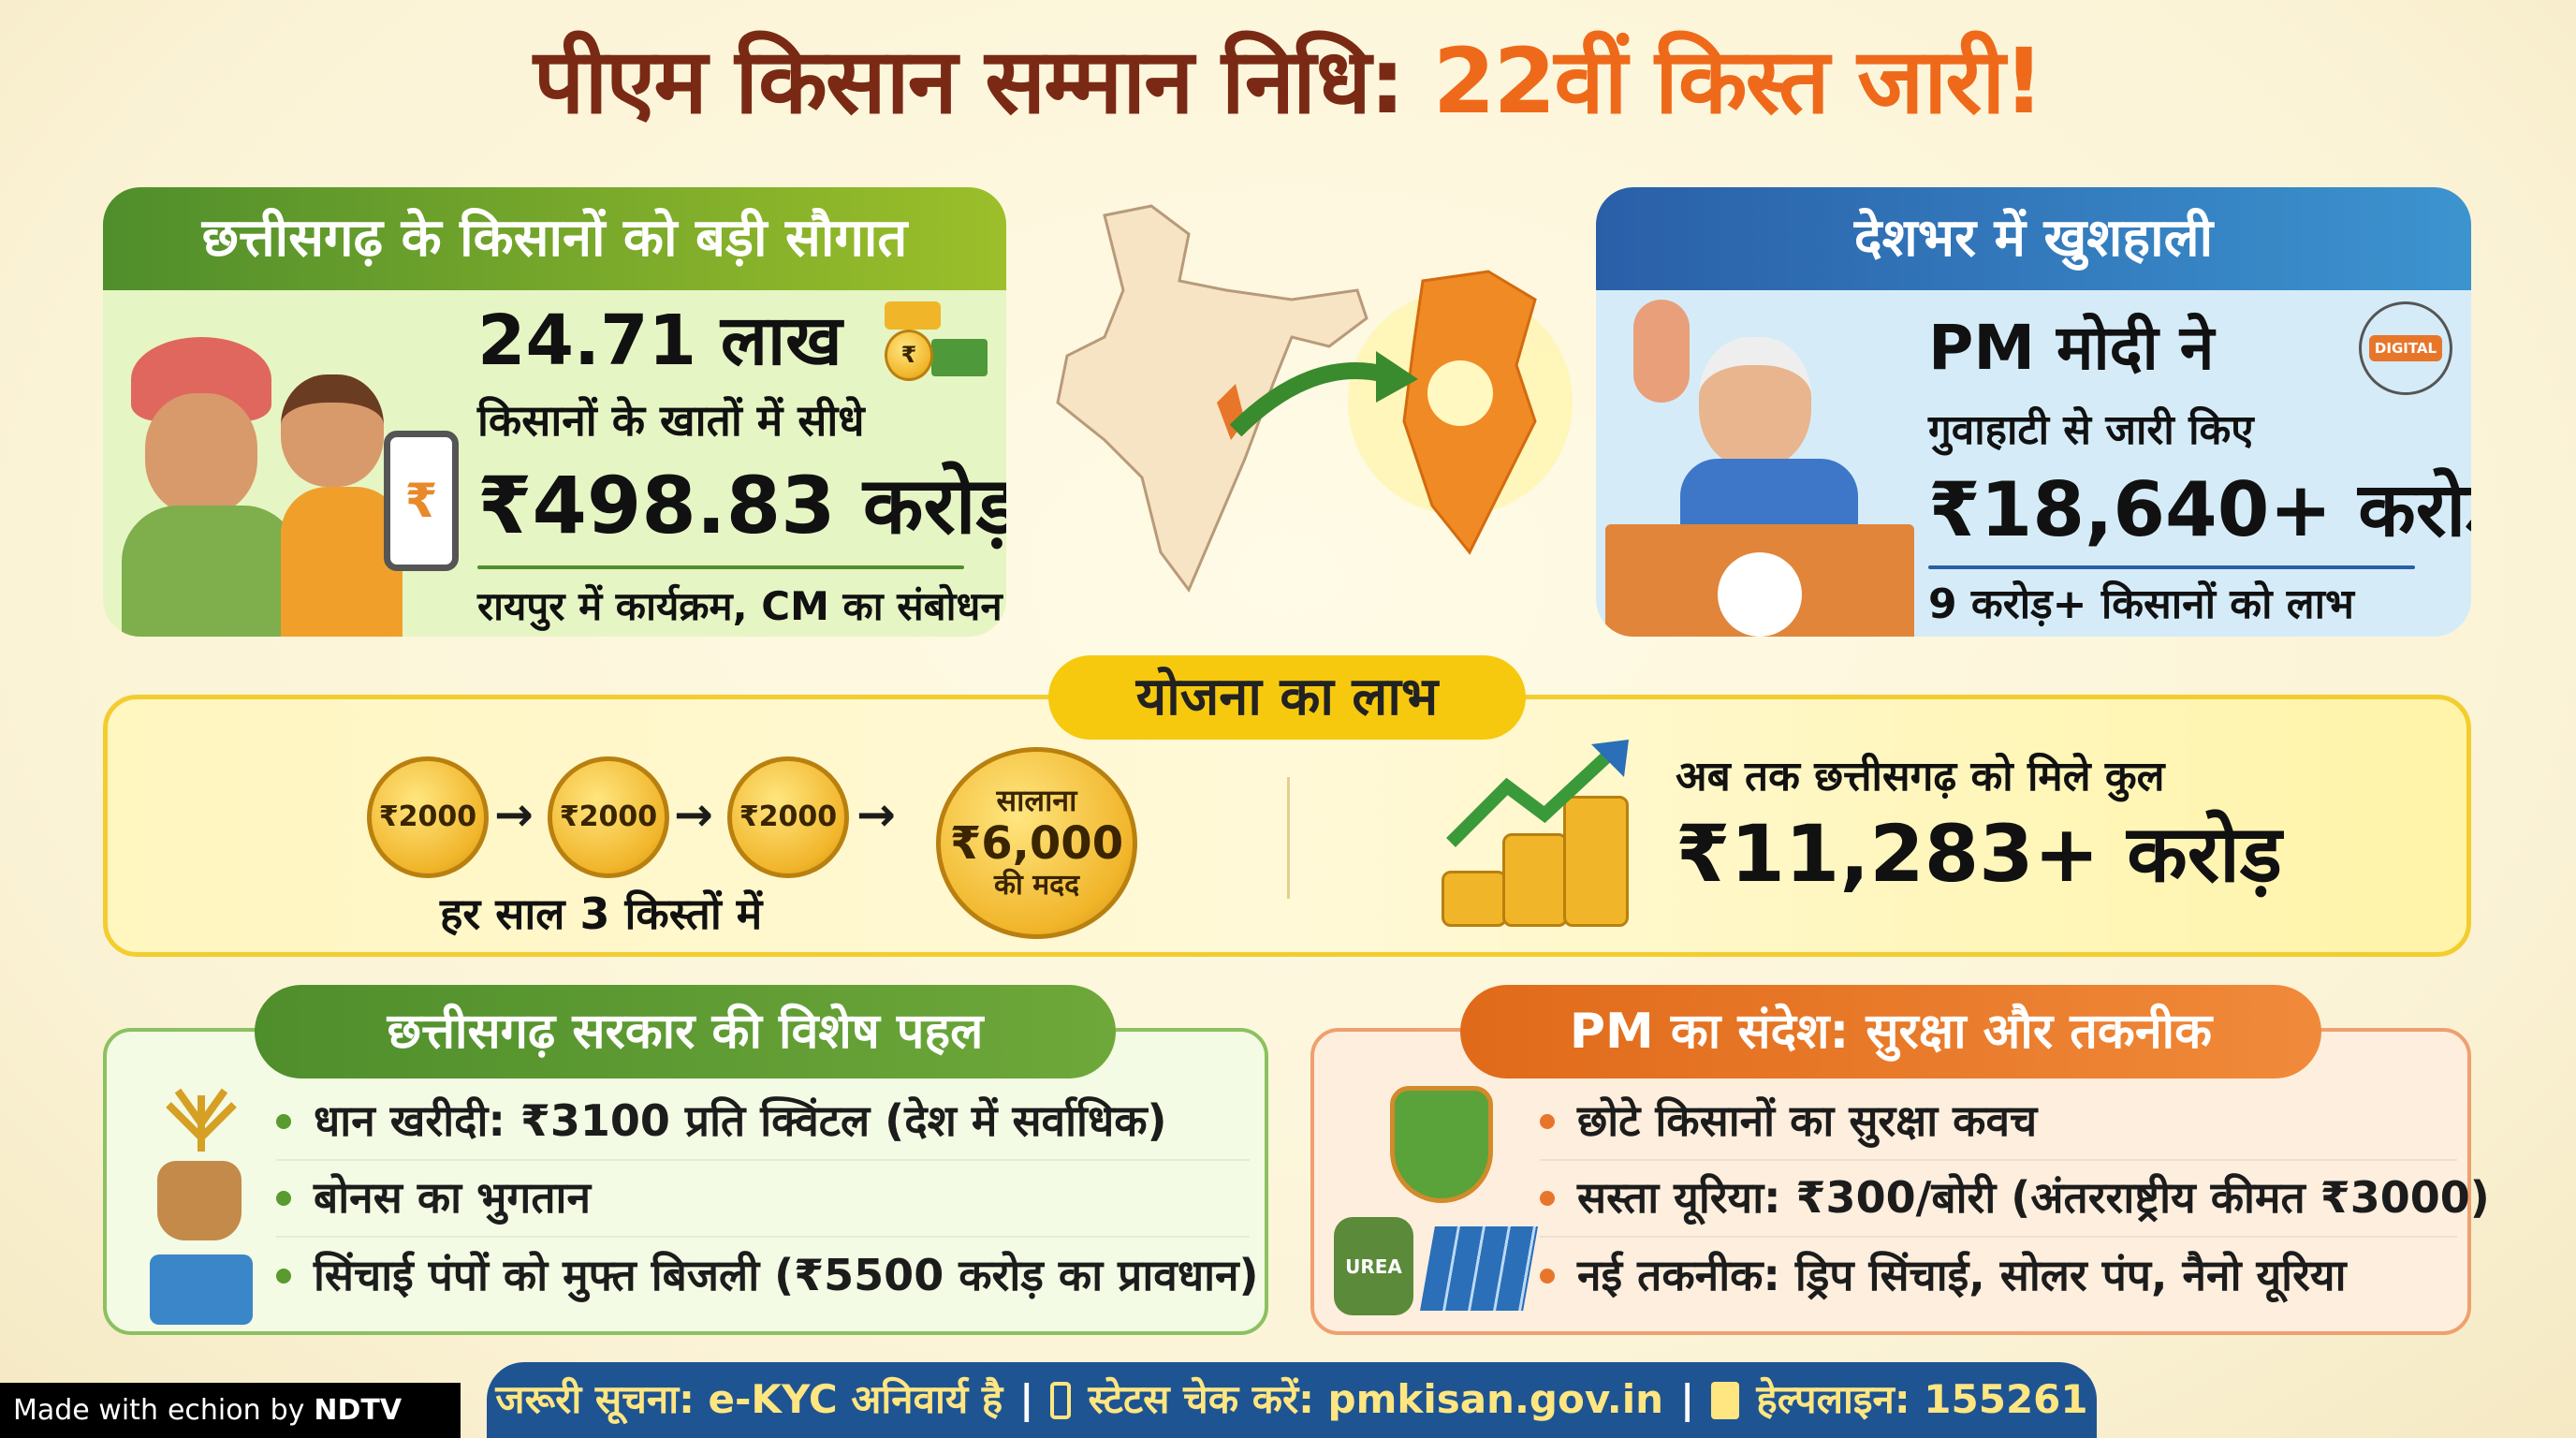  Describe the element at coordinates (421, 501) in the screenshot. I see `phone-icon: ₹` at that location.